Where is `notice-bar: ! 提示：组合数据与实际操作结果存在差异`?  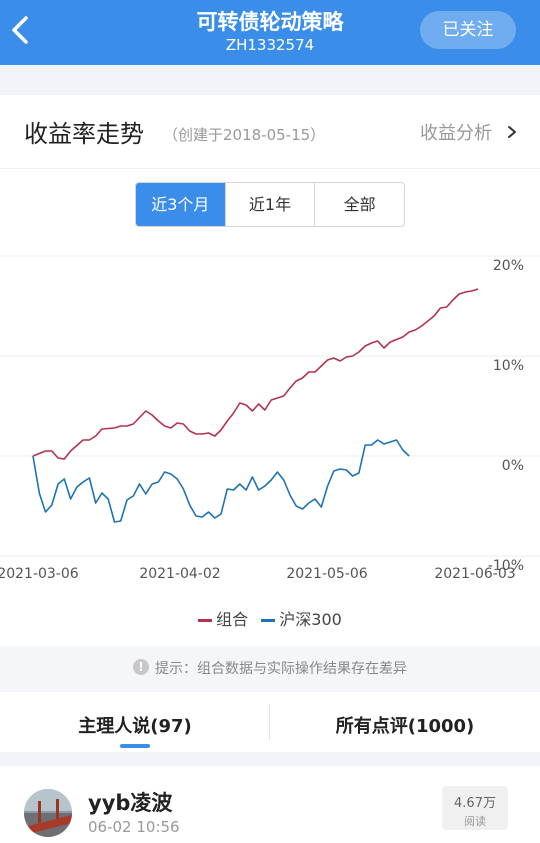
notice-bar: ! 提示：组合数据与实际操作结果存在差异 is located at coordinates (270, 669).